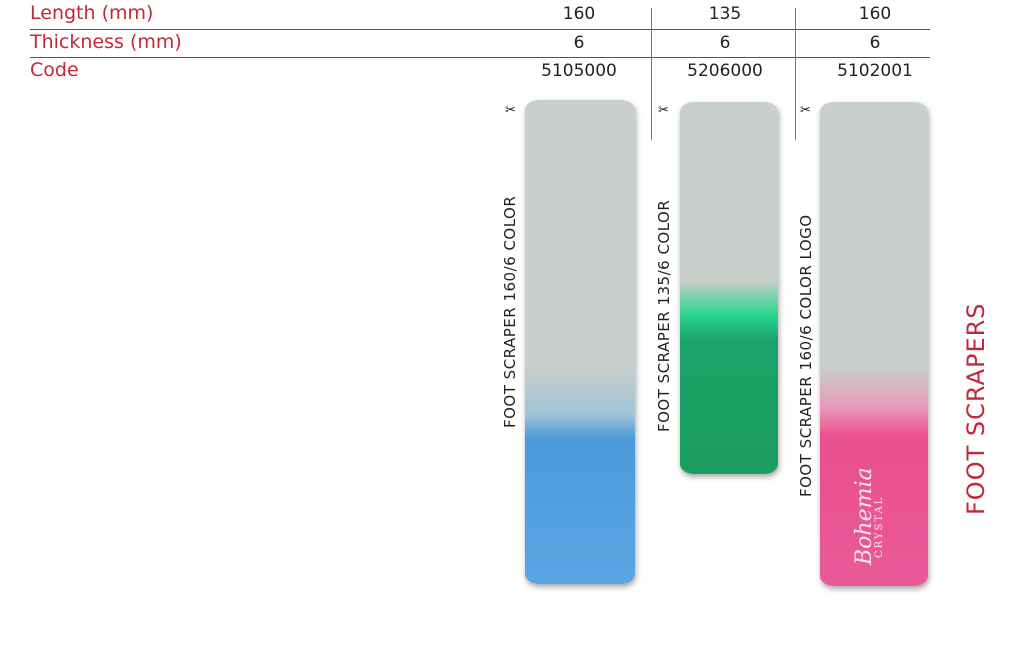 This screenshot has width=1024, height=652. I want to click on foot-scraper-green, so click(729, 288).